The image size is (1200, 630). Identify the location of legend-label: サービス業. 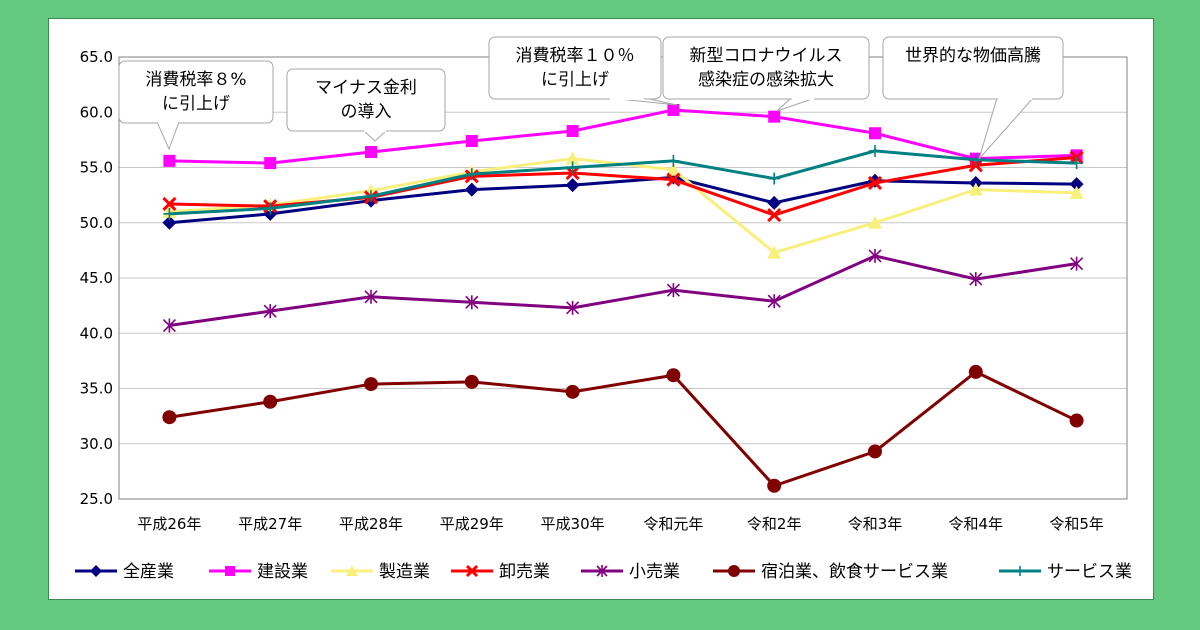
(1089, 572).